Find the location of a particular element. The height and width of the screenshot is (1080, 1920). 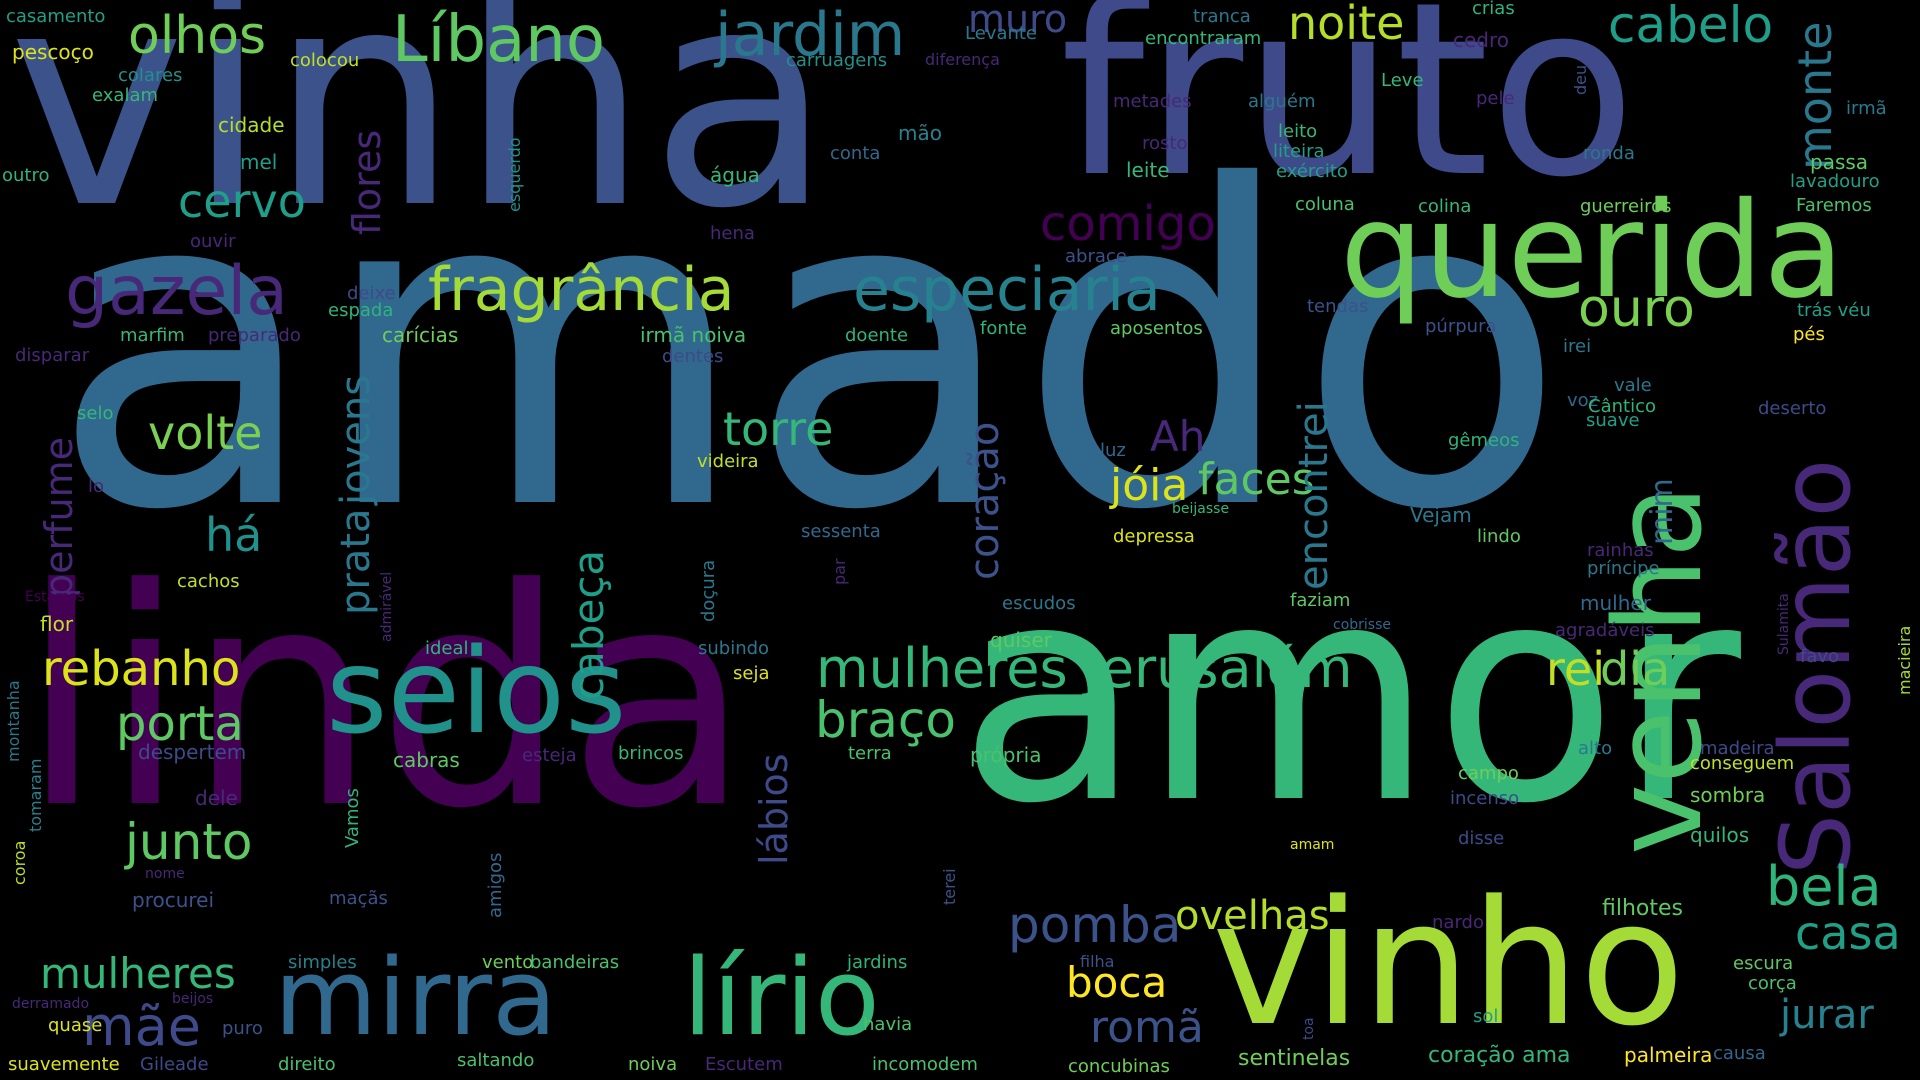

cloud-word: corça is located at coordinates (1772, 983).